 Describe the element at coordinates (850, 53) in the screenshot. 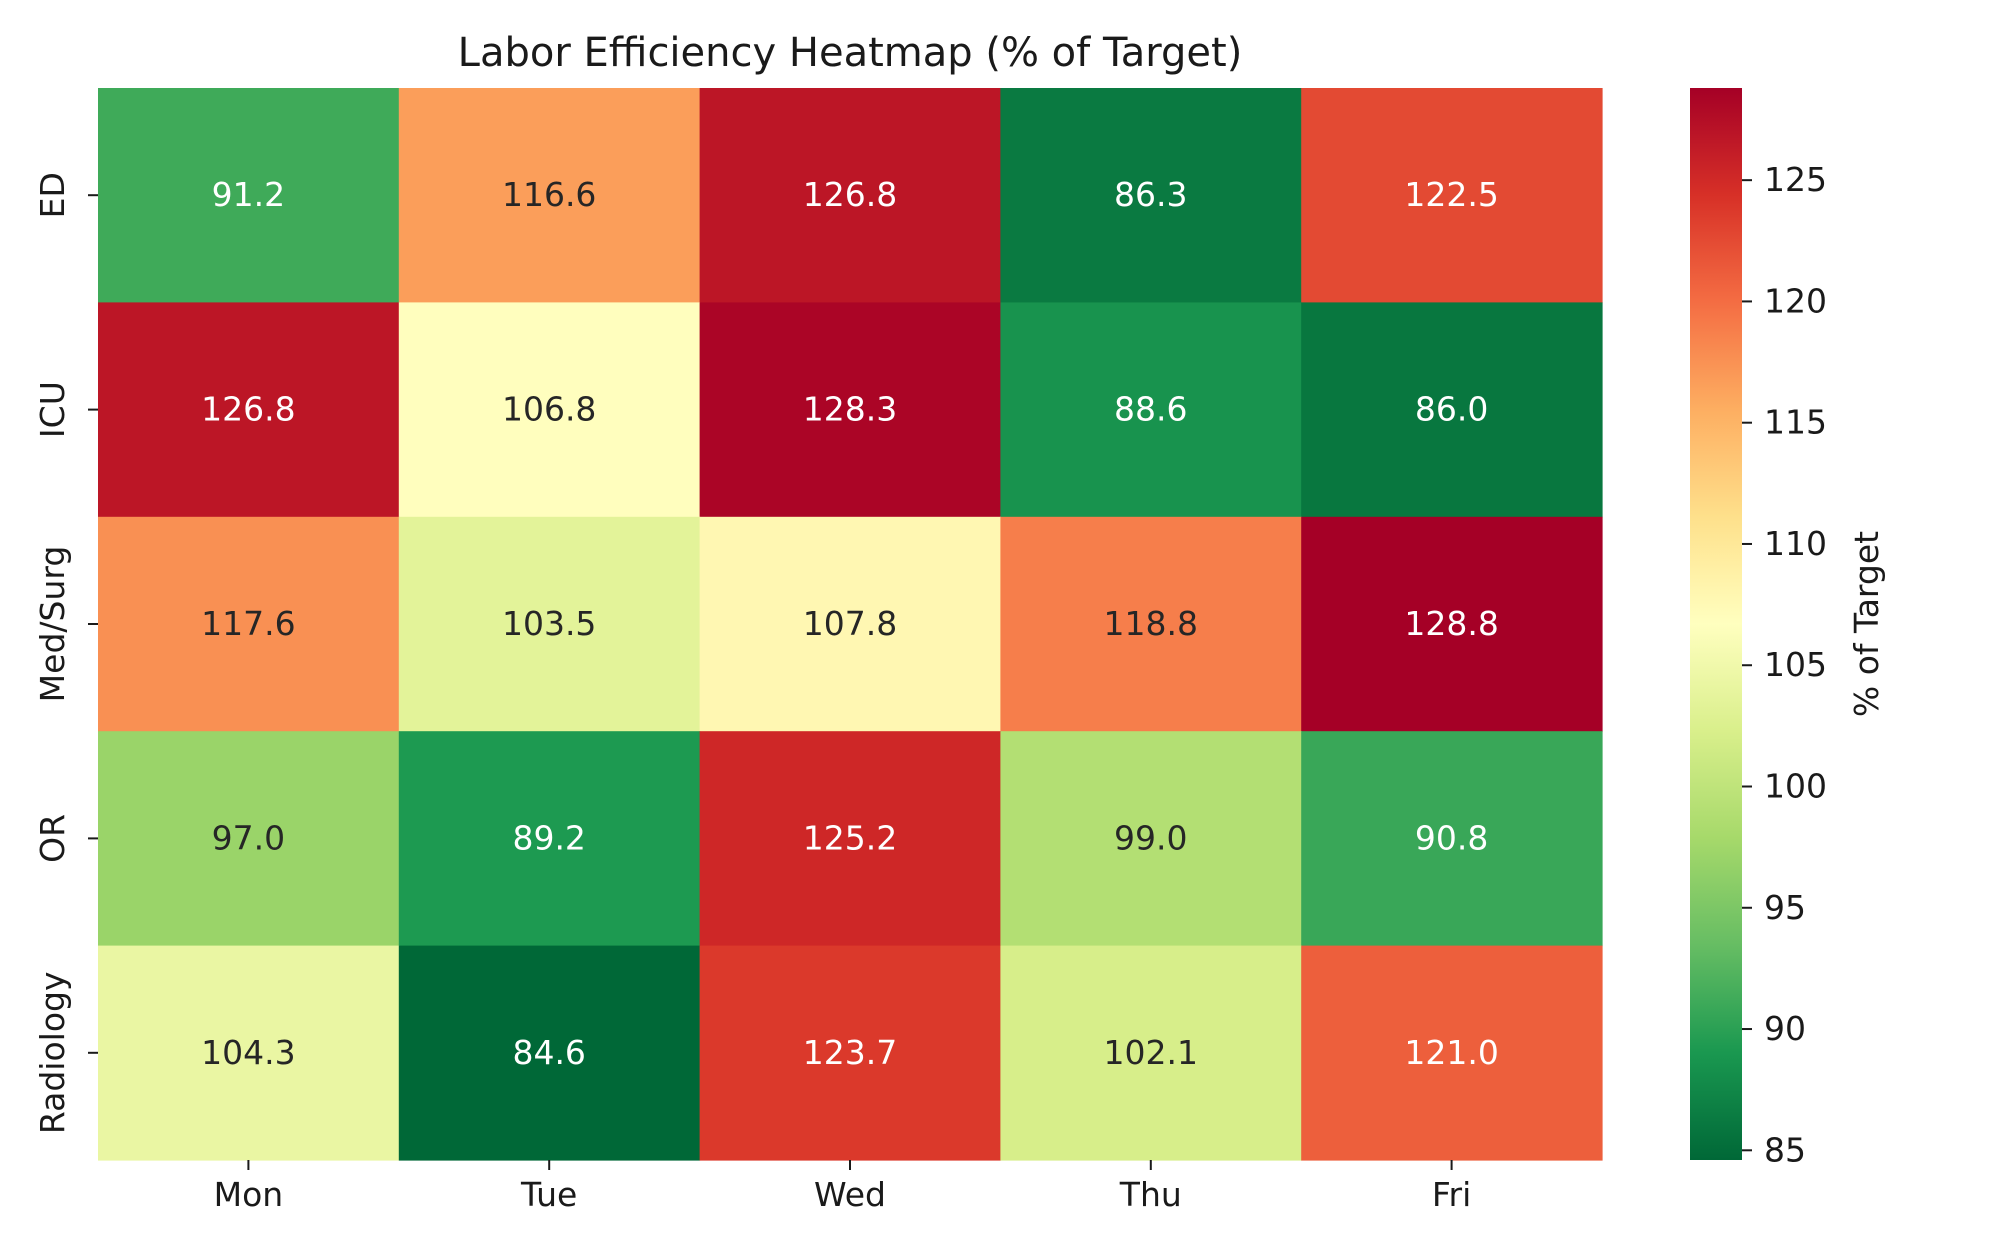

I see `chart-title: Labor Efficiency Heatmap (% of Target)` at that location.